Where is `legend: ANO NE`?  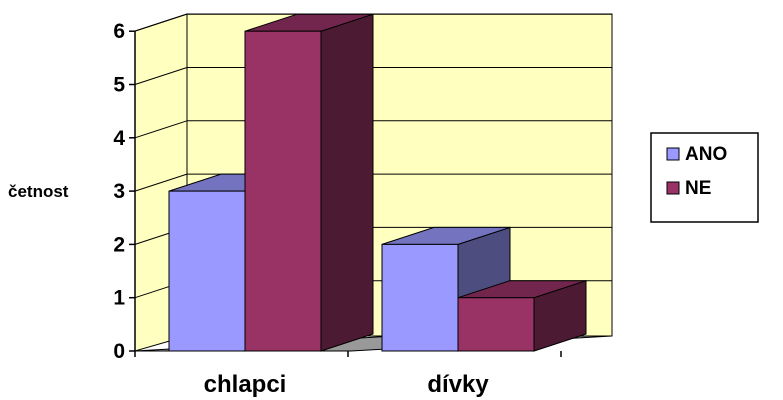 legend: ANO NE is located at coordinates (704, 177).